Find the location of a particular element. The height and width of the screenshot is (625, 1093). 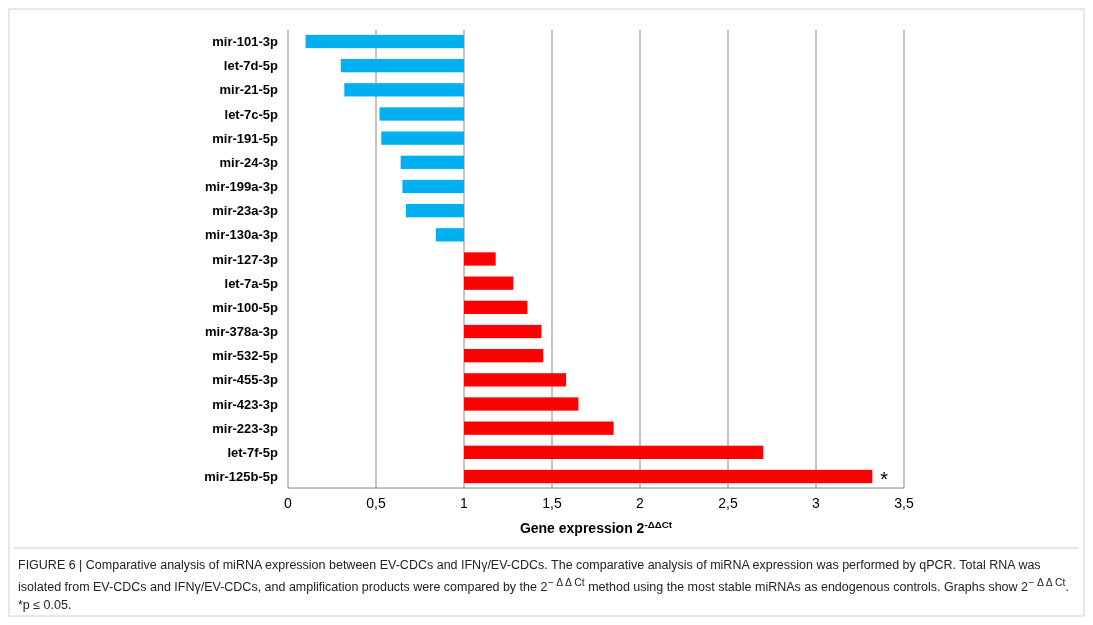

y-tick-label: mir-127-3p is located at coordinates (245, 259).